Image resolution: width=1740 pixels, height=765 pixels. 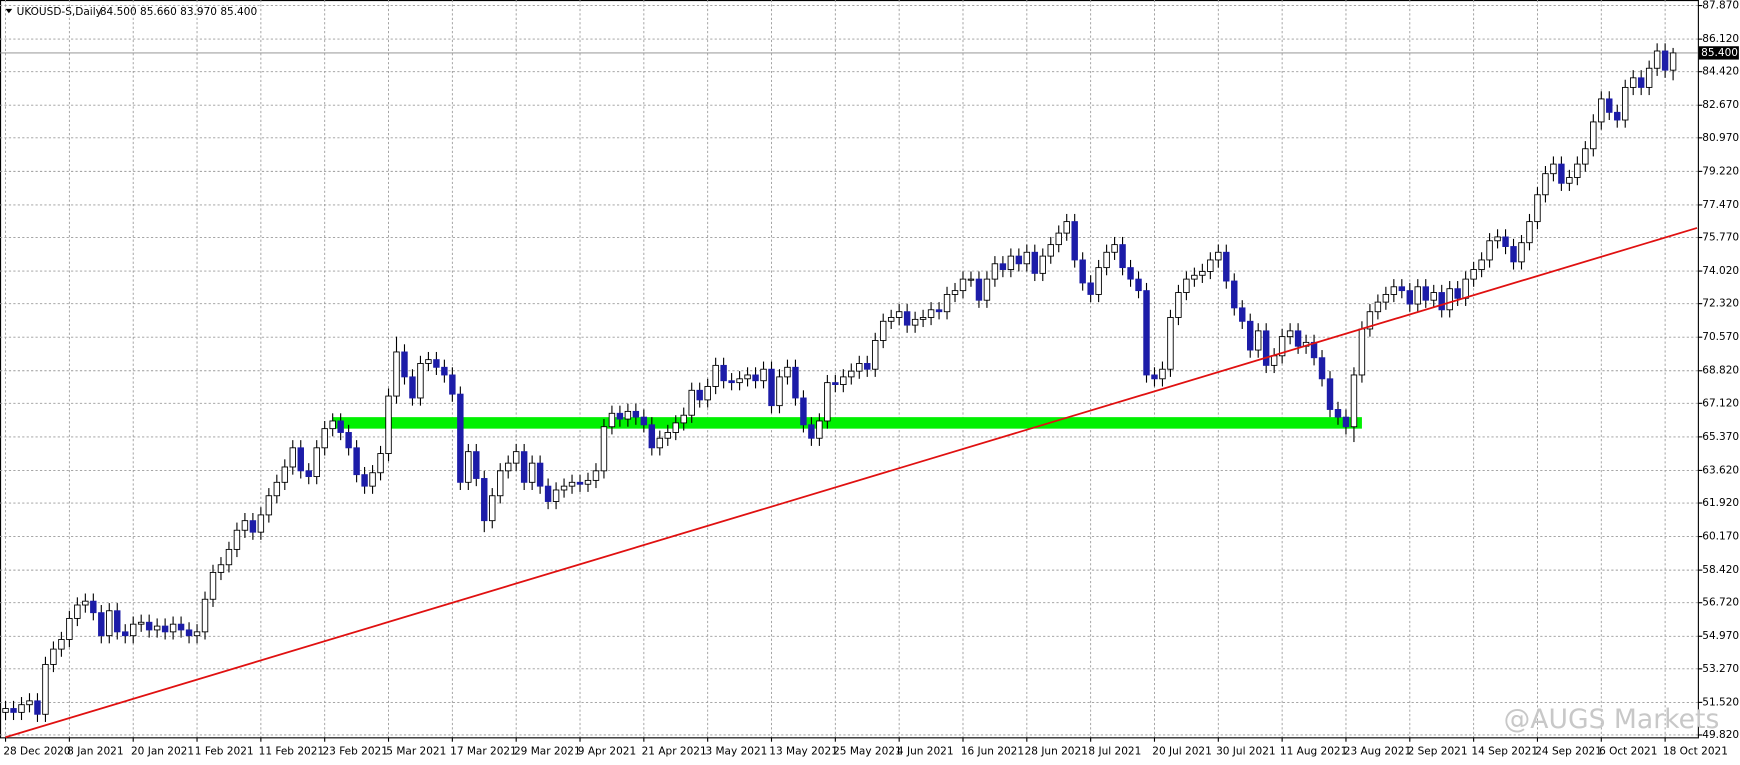 What do you see at coordinates (1628, 752) in the screenshot?
I see `x-tick-label: 6 Oct 2021` at bounding box center [1628, 752].